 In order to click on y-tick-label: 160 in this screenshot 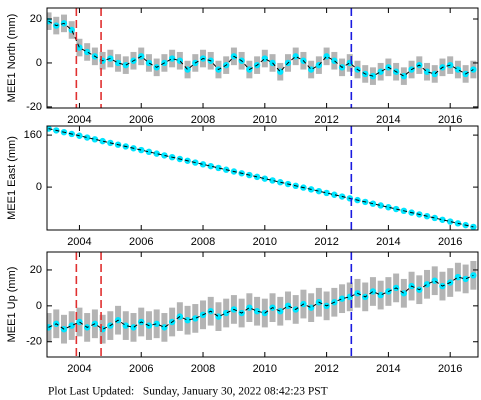, I will do `click(33, 135)`.